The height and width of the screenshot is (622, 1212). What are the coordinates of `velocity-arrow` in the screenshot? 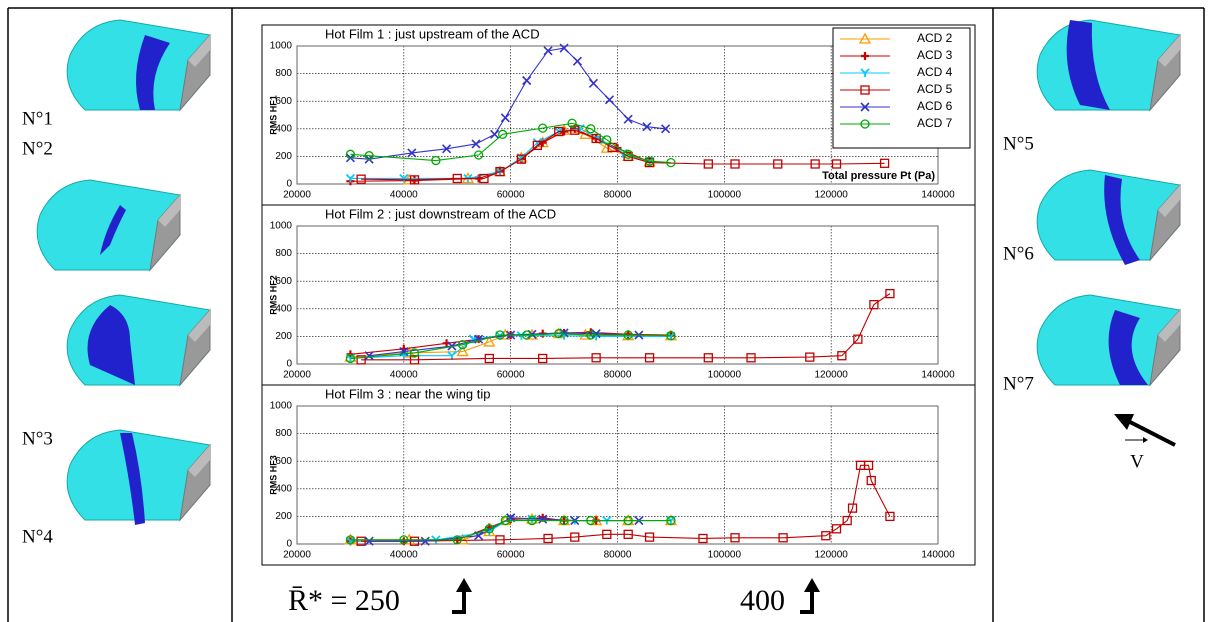 It's located at (1145, 430).